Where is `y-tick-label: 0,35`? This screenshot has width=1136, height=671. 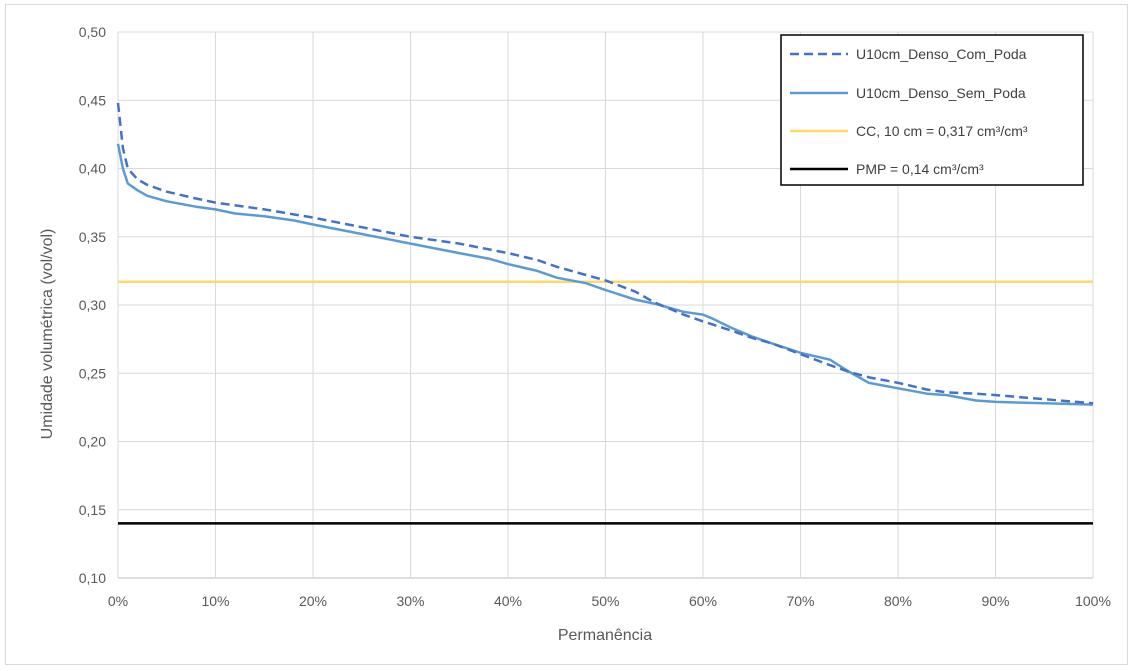
y-tick-label: 0,35 is located at coordinates (92, 237).